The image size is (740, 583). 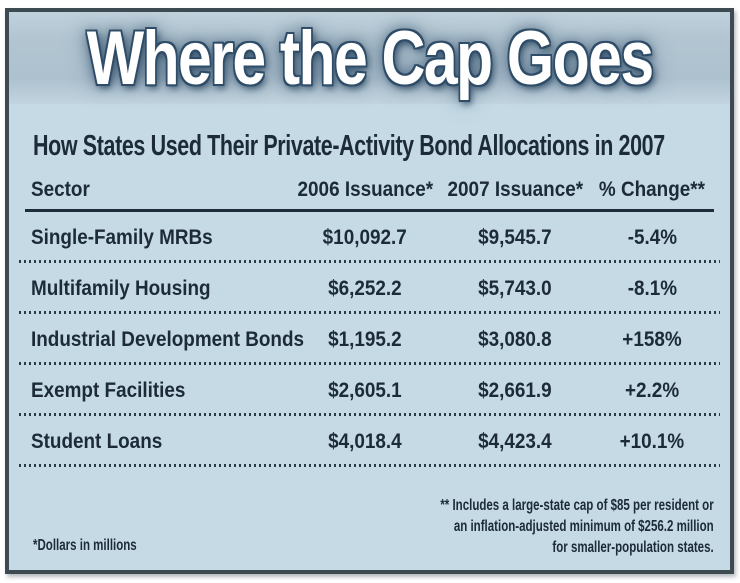 I want to click on cell-percent-change: +2.2%, so click(x=652, y=390).